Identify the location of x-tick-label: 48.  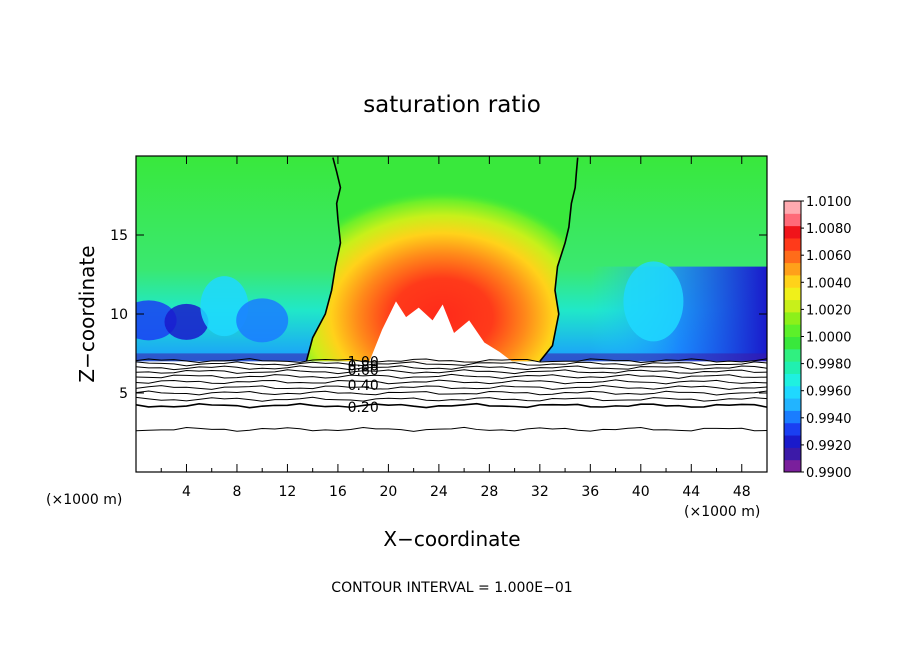
(742, 492).